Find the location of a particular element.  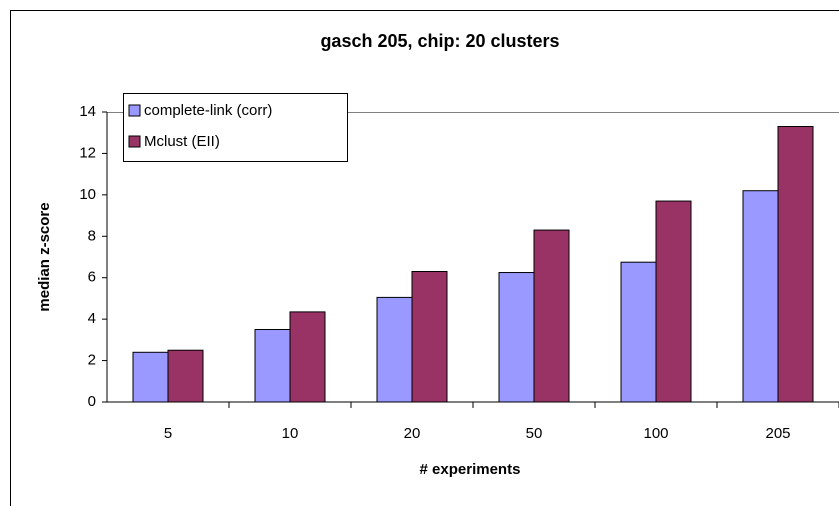

x-tick-label: 50 is located at coordinates (534, 433).